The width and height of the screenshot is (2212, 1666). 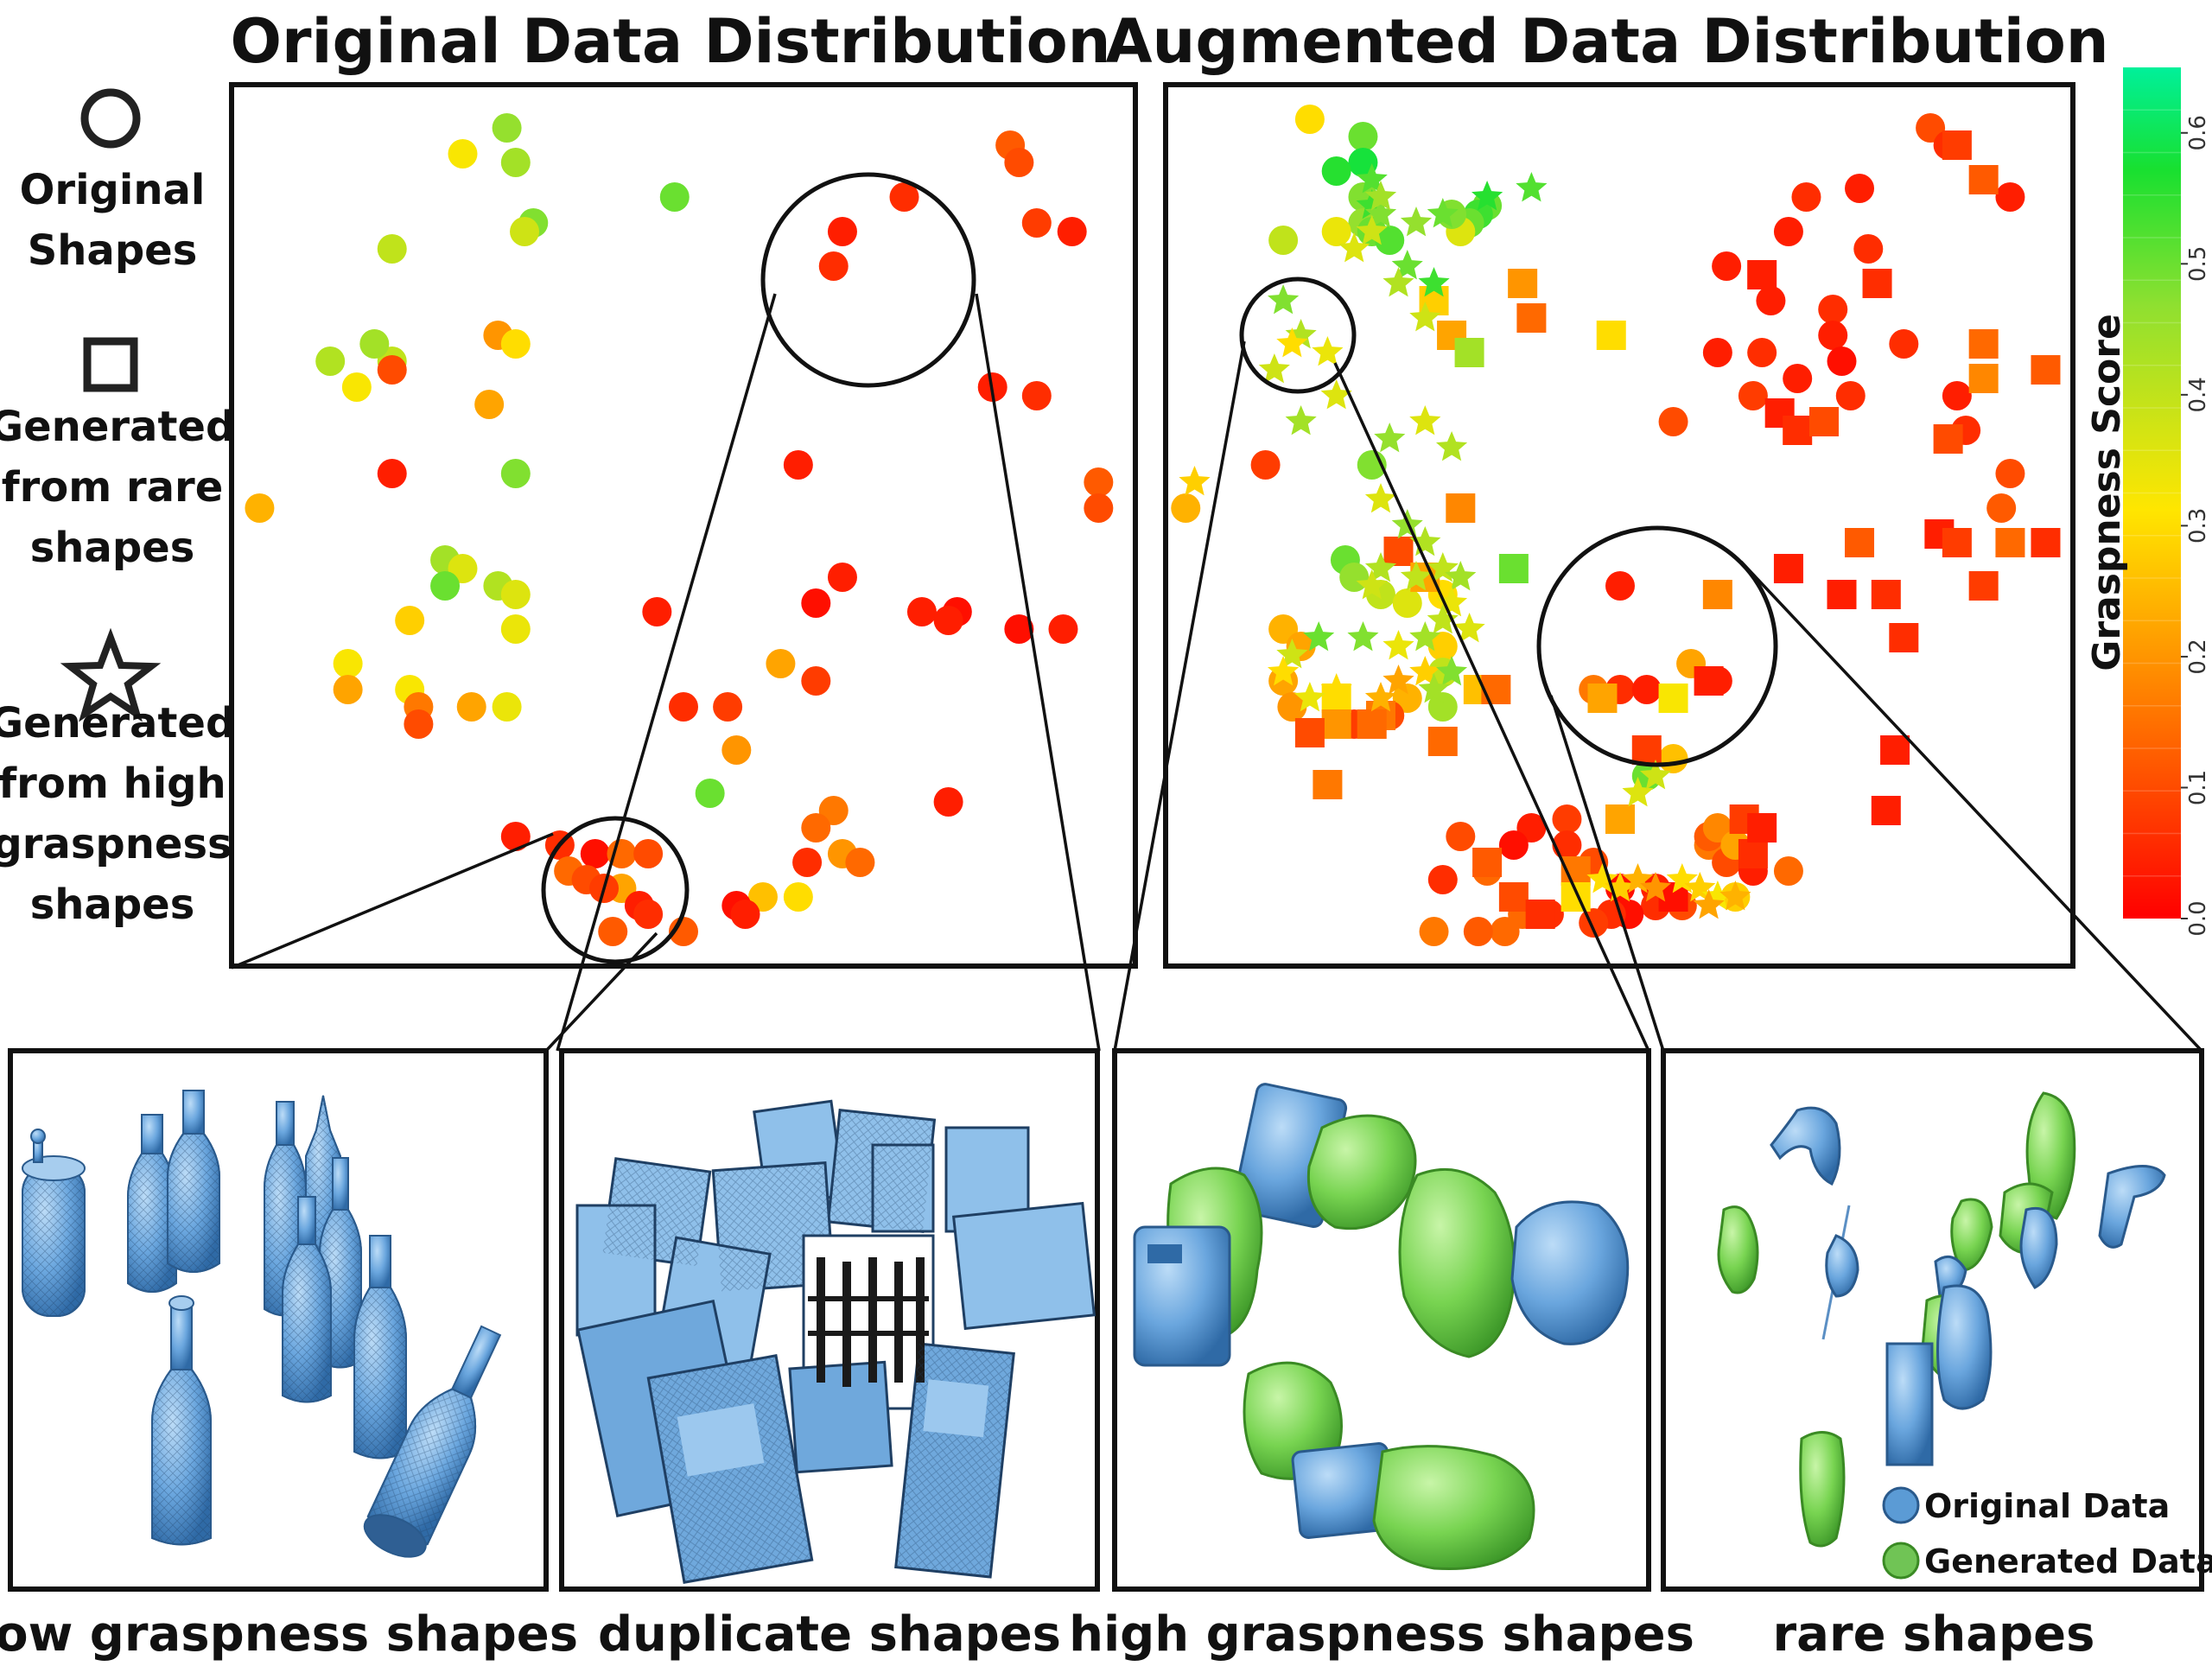 What do you see at coordinates (112, 548) in the screenshot?
I see `legend-square-line-3: shapes` at bounding box center [112, 548].